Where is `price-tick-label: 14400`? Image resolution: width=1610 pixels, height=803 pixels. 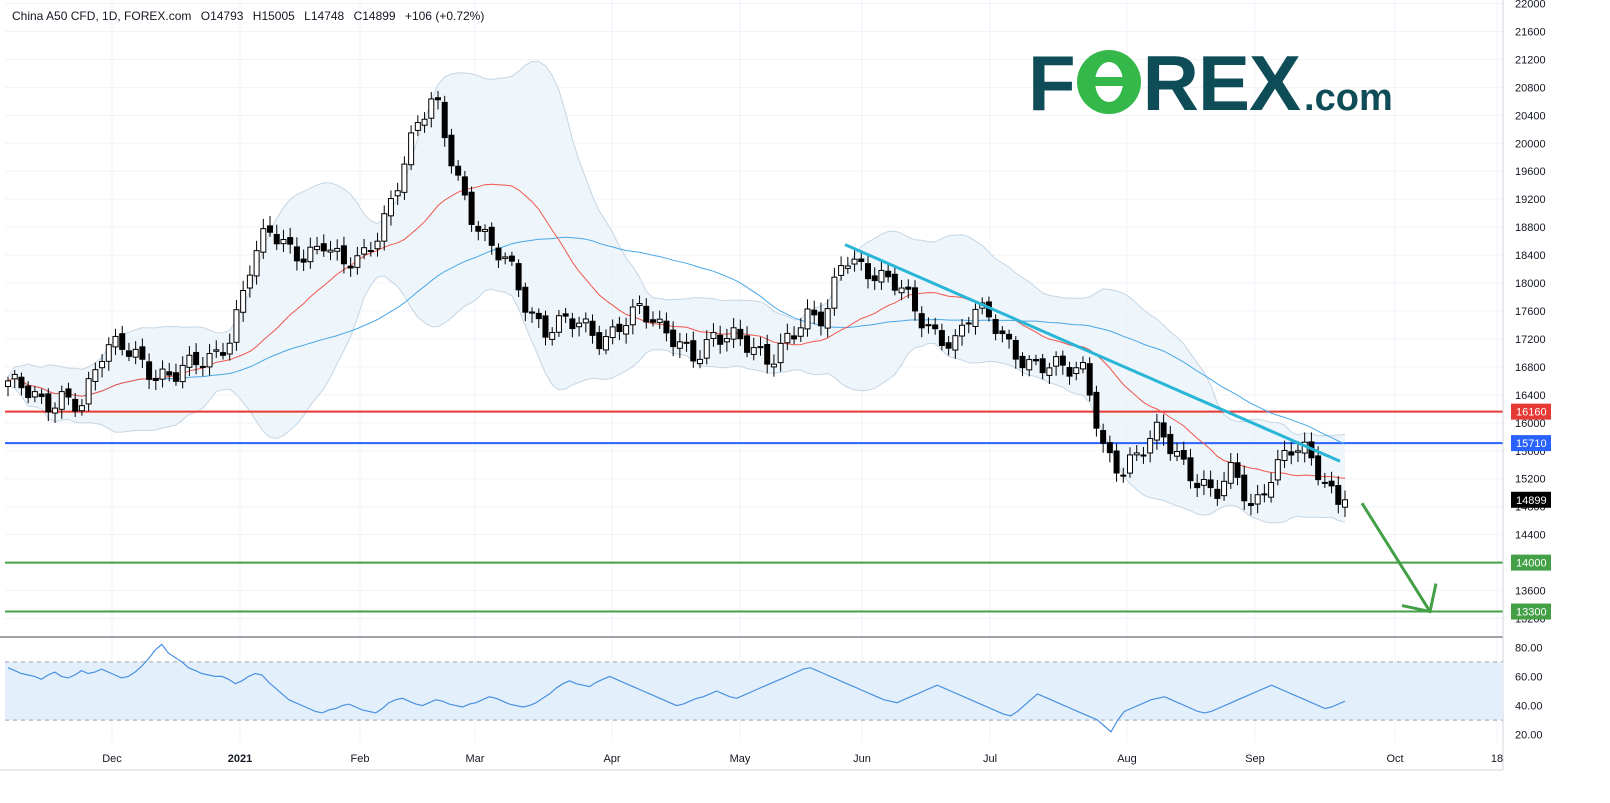 price-tick-label: 14400 is located at coordinates (1530, 536).